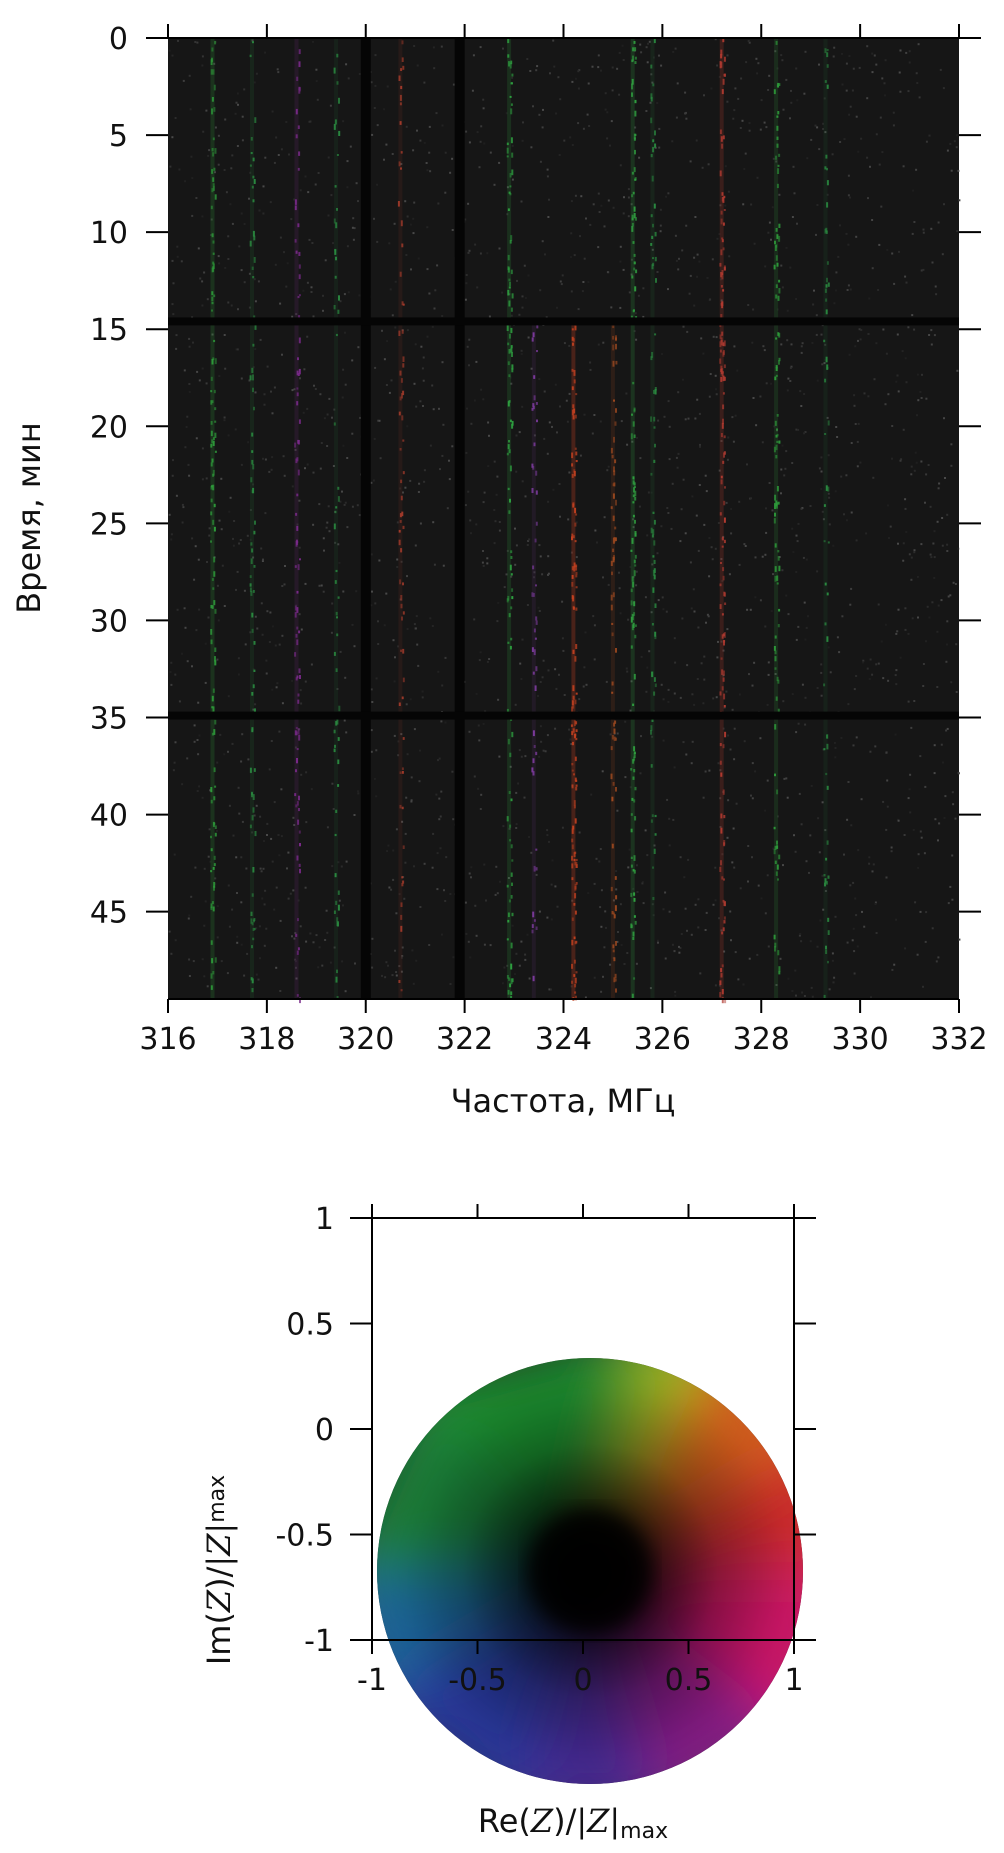  Describe the element at coordinates (509, 518) in the screenshot. I see `emission-line-glow` at that location.